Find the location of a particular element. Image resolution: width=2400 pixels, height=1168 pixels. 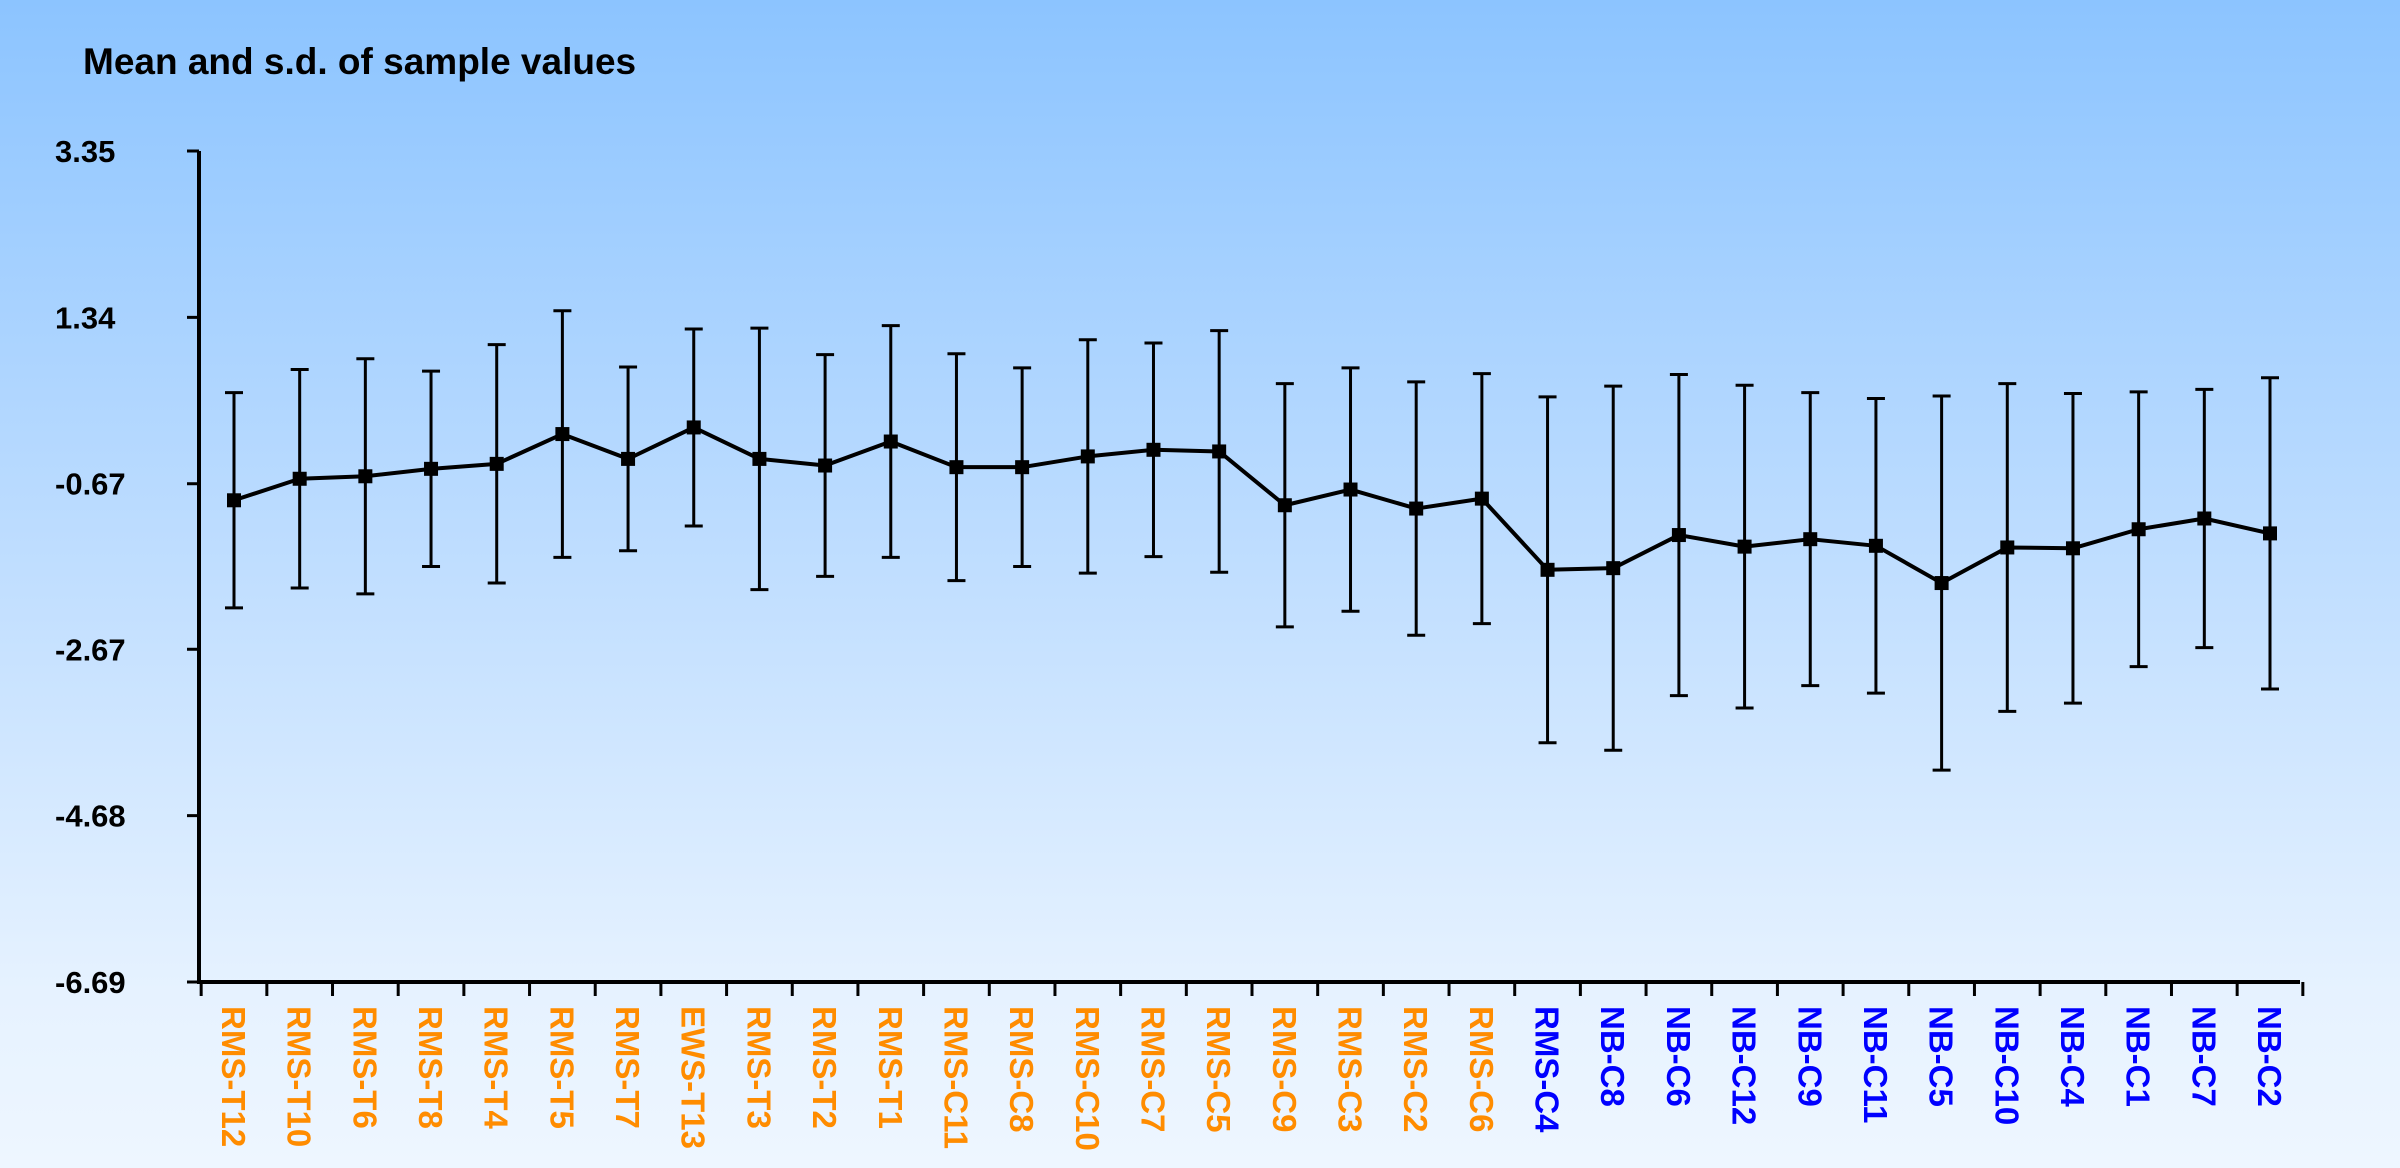

x-tick-label: RMS-C6 is located at coordinates (1481, 1069).